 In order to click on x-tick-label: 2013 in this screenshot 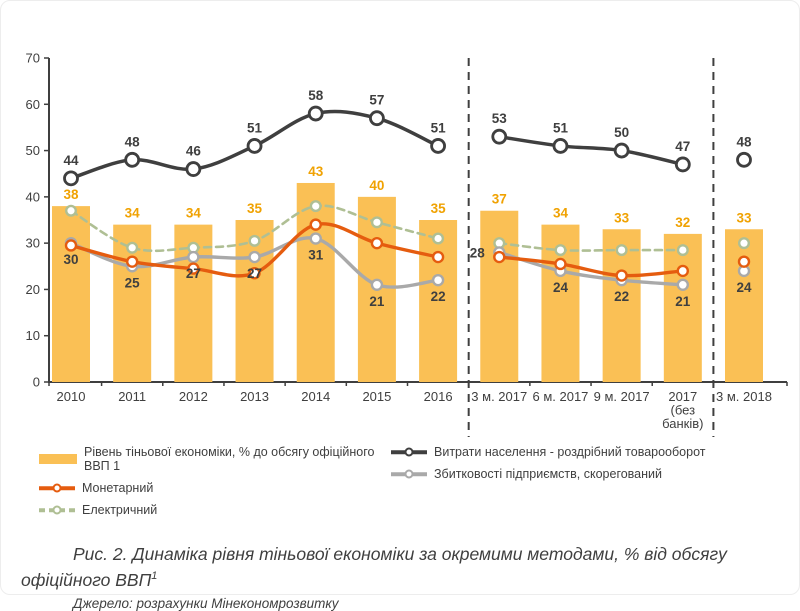, I will do `click(254, 396)`.